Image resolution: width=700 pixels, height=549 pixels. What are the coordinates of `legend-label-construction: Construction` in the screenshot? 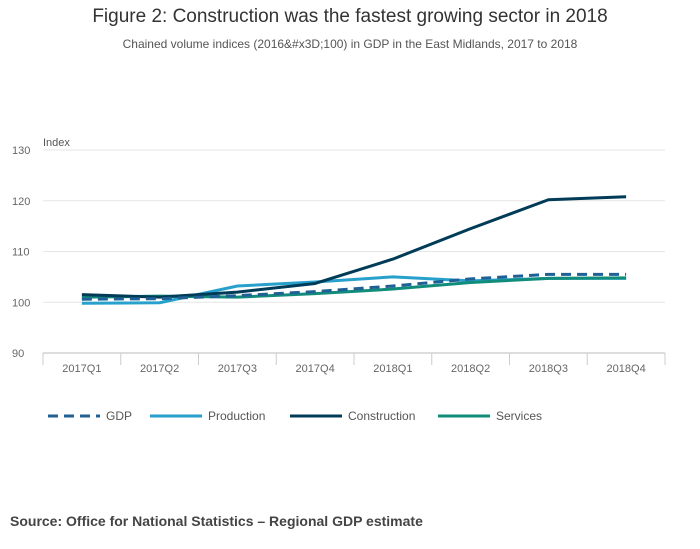 It's located at (381, 416).